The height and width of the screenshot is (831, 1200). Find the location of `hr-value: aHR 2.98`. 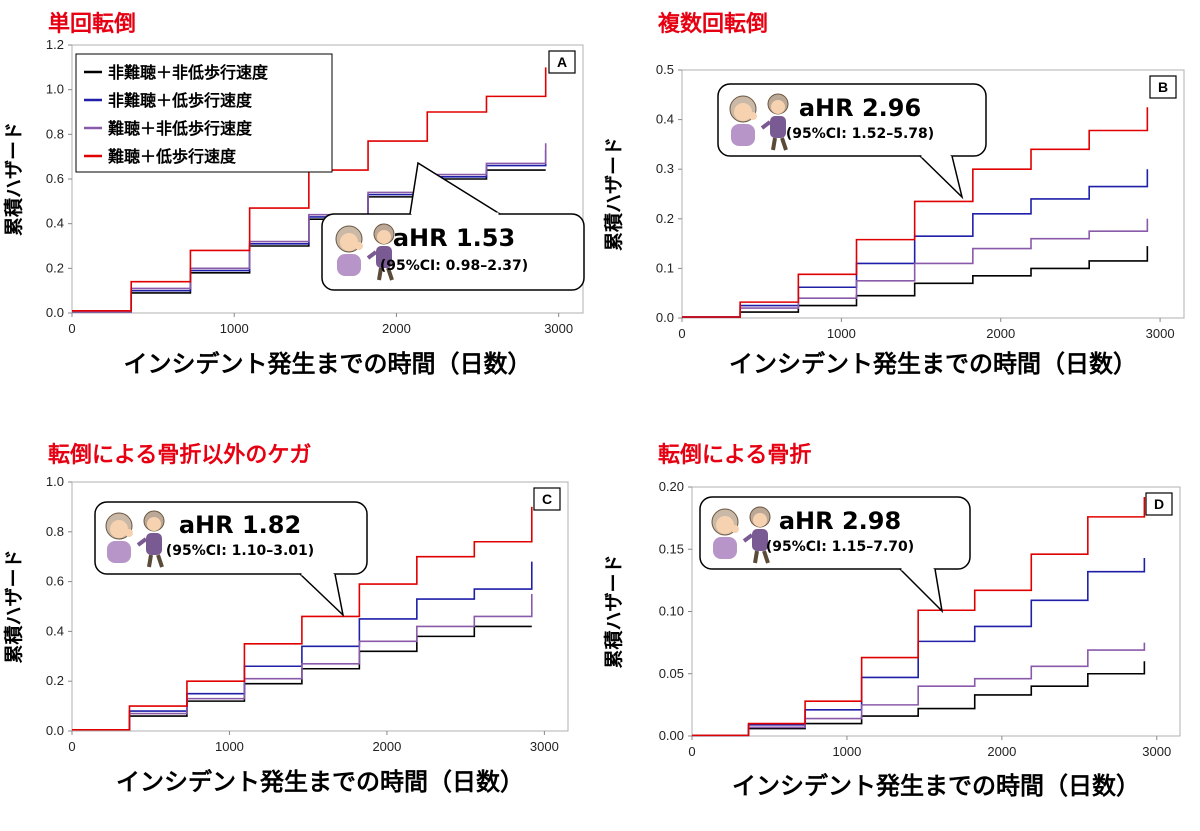

hr-value: aHR 2.98 is located at coordinates (840, 521).